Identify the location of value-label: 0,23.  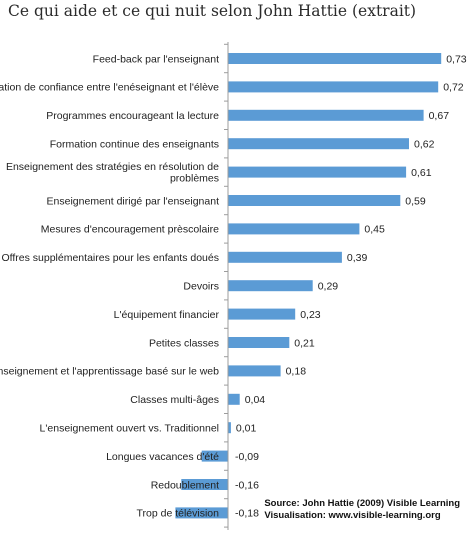
(310, 315).